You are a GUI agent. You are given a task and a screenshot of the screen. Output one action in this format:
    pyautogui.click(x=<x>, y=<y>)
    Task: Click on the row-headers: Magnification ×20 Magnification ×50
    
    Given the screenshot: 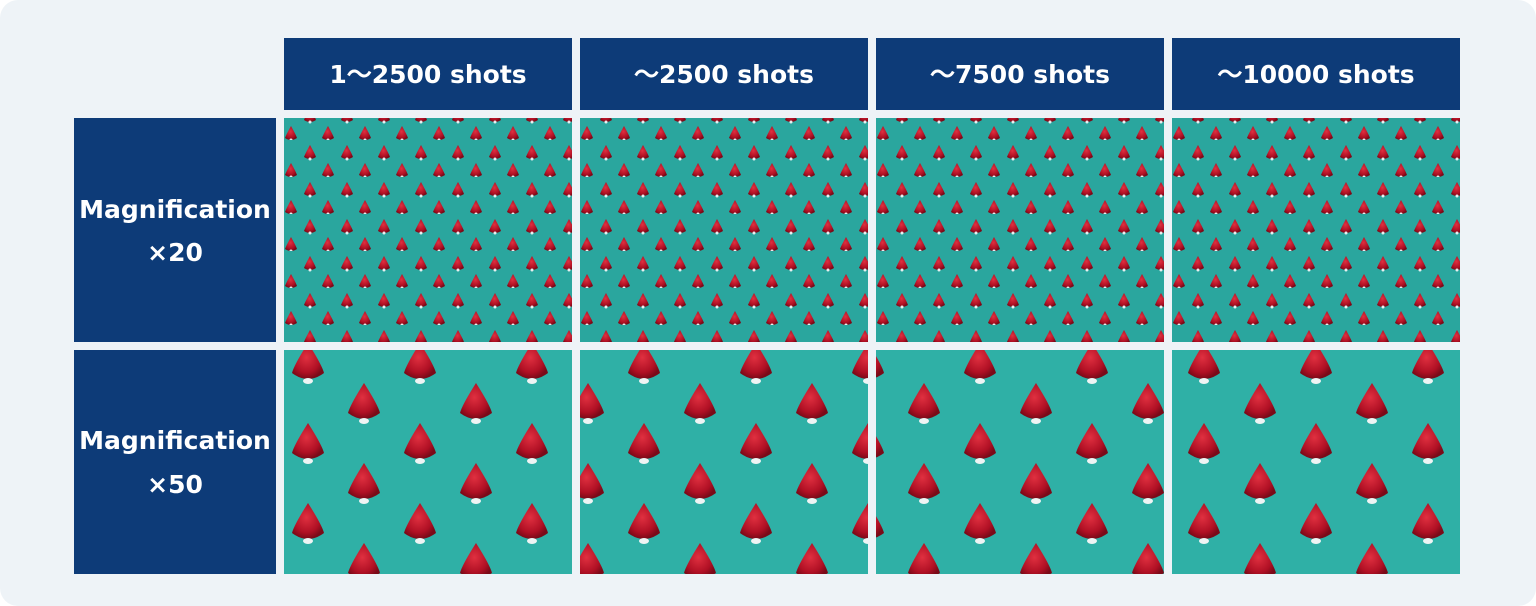 What is the action you would take?
    pyautogui.click(x=175, y=346)
    